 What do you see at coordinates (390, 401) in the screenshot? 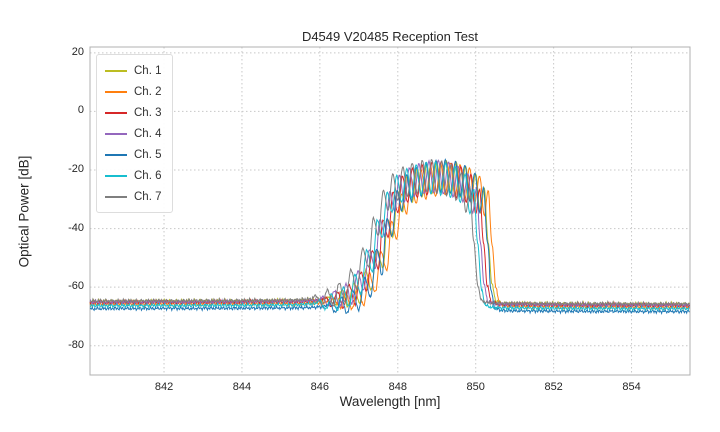
I see `x-axis-label: Wavelength [nm]` at bounding box center [390, 401].